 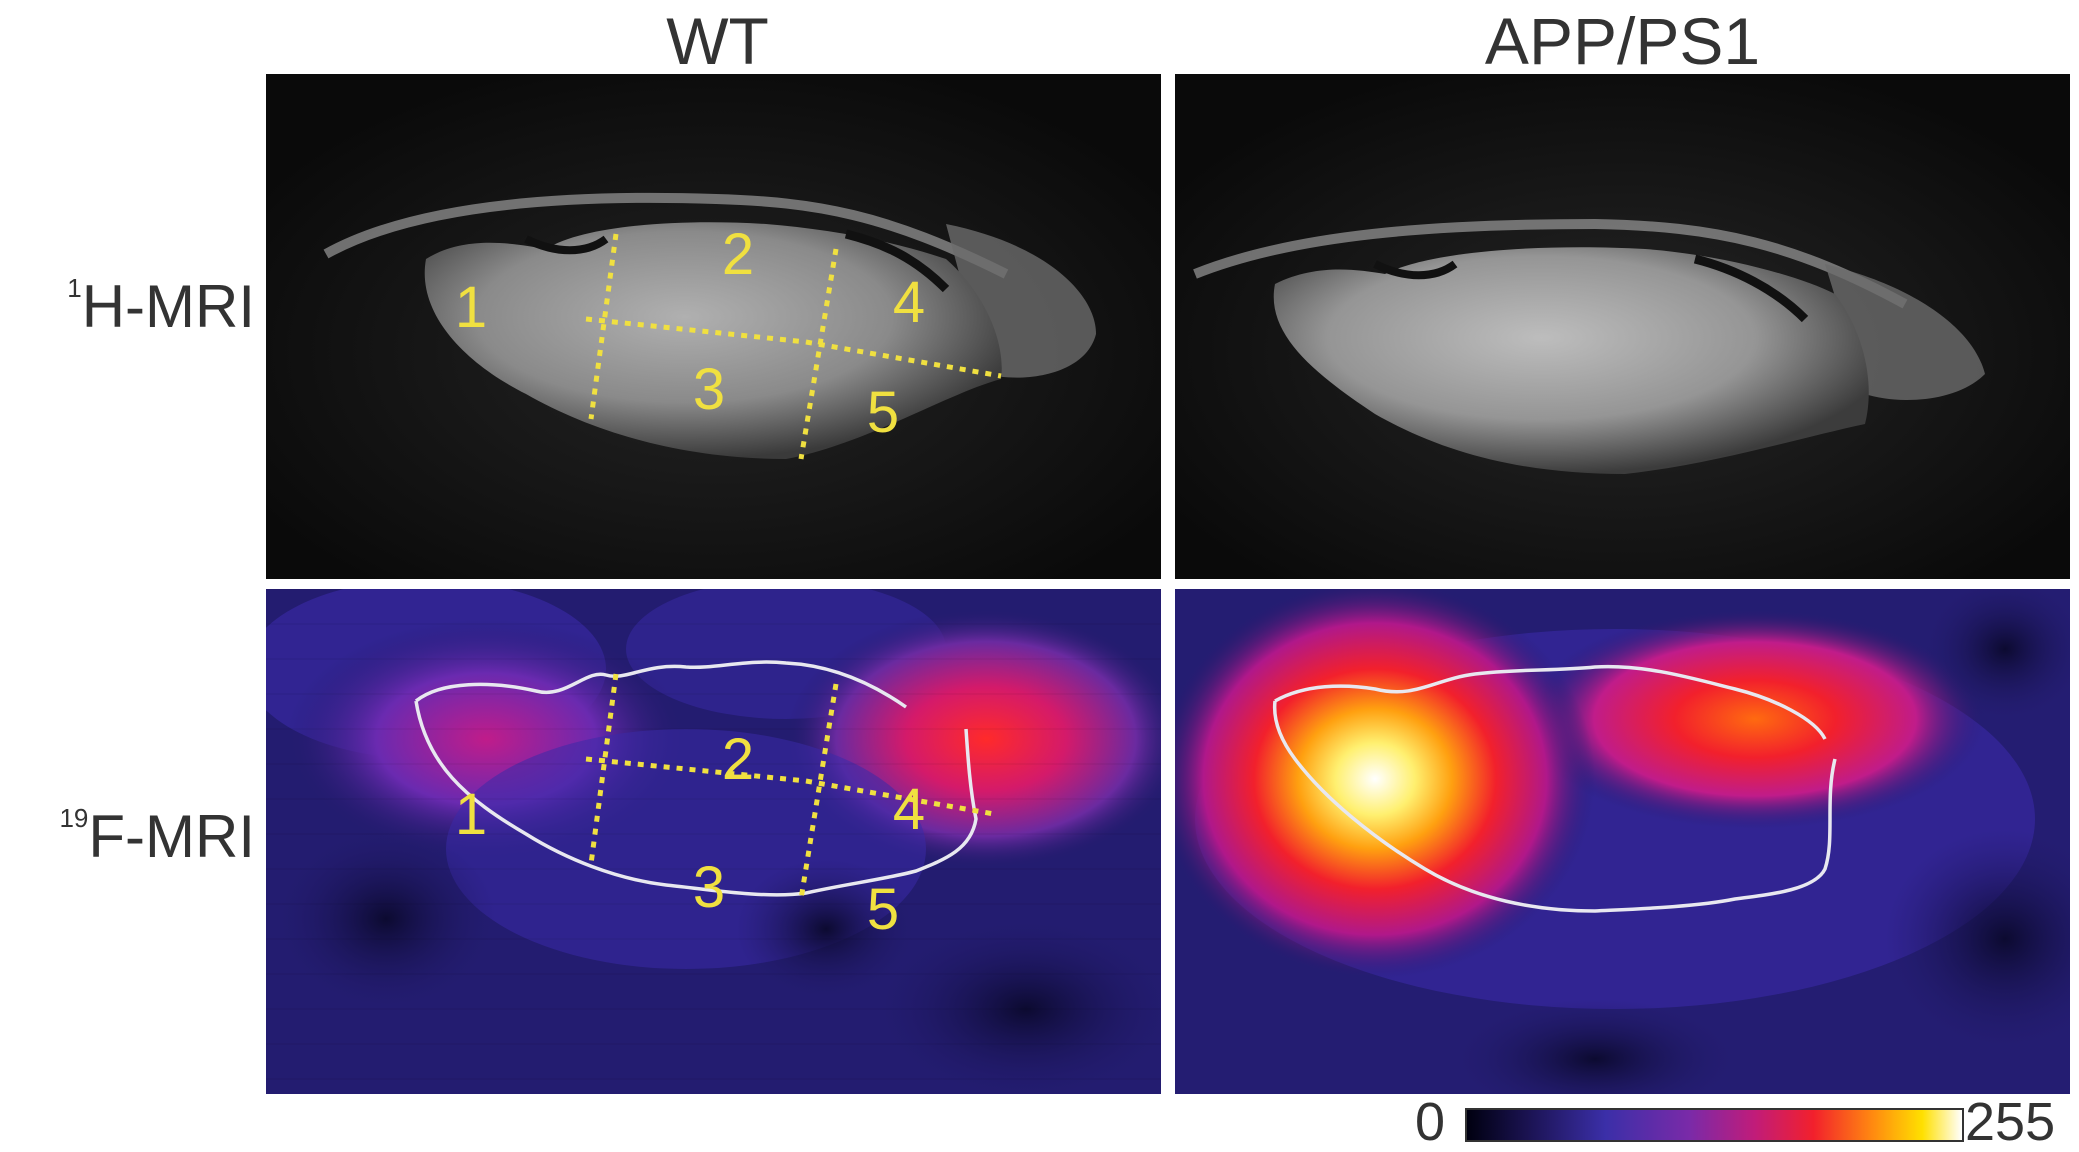 I want to click on wt-1h-region-4: 4, so click(x=909, y=302).